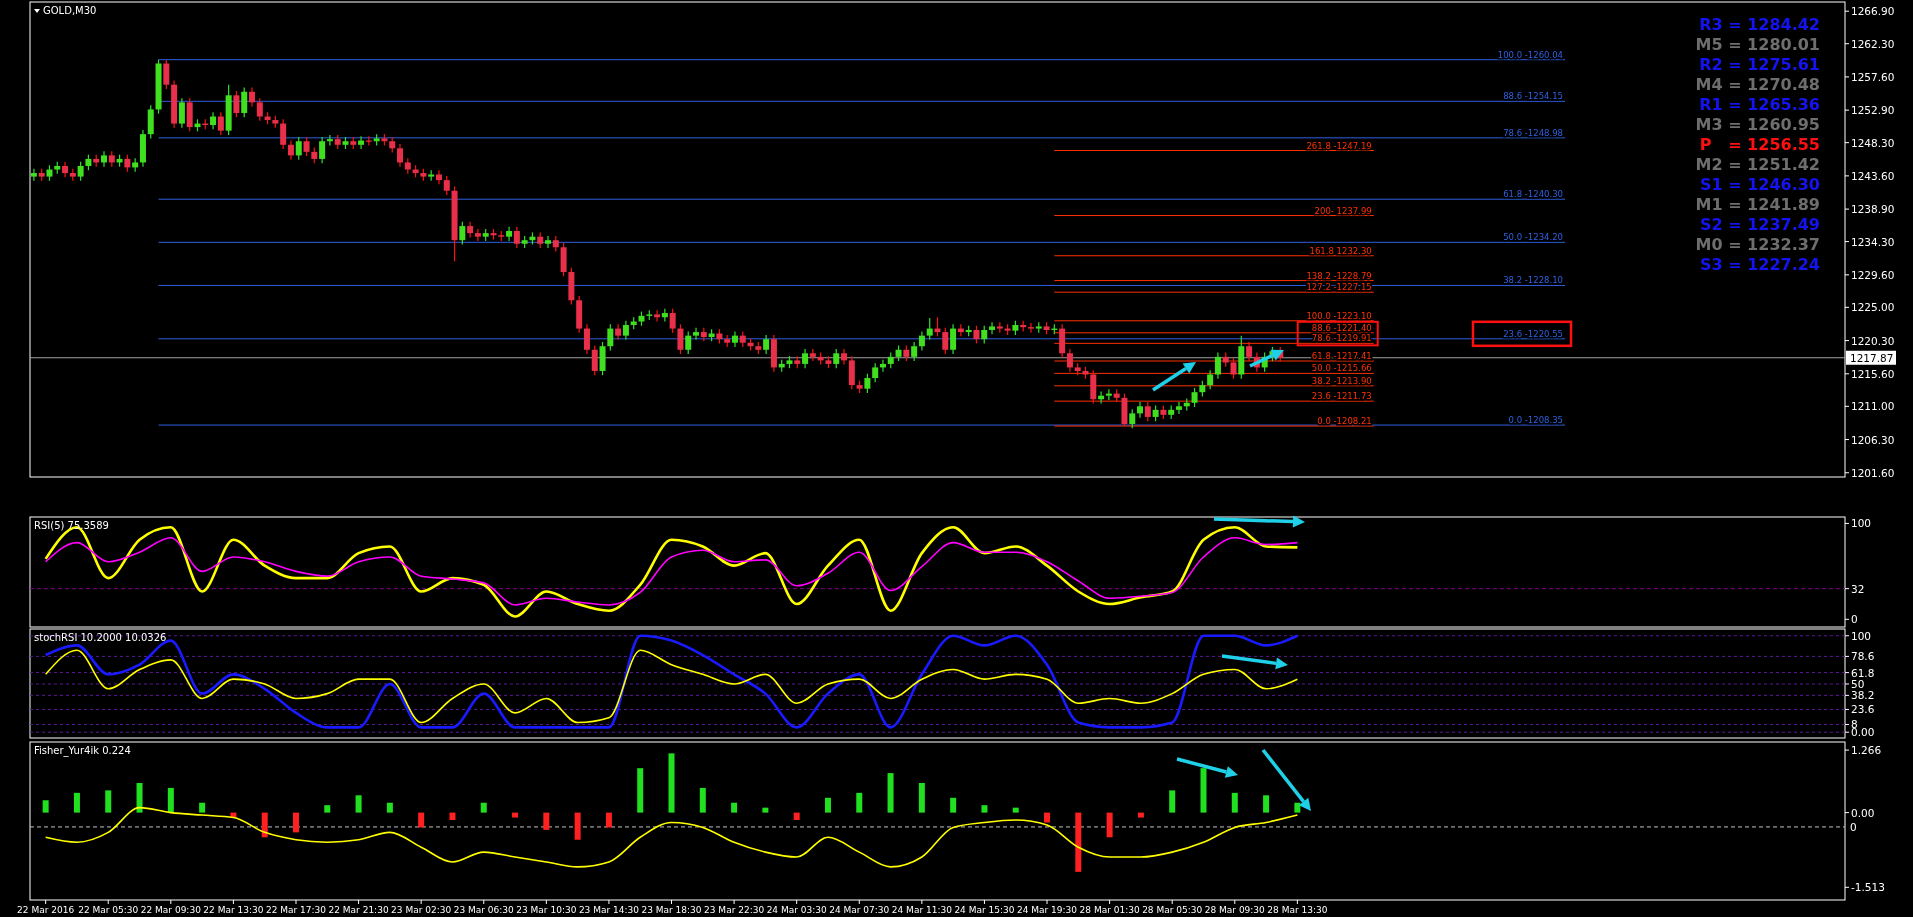 This screenshot has height=917, width=1913. Describe the element at coordinates (1757, 124) in the screenshot. I see `annotation: M3 = 1260.95` at that location.